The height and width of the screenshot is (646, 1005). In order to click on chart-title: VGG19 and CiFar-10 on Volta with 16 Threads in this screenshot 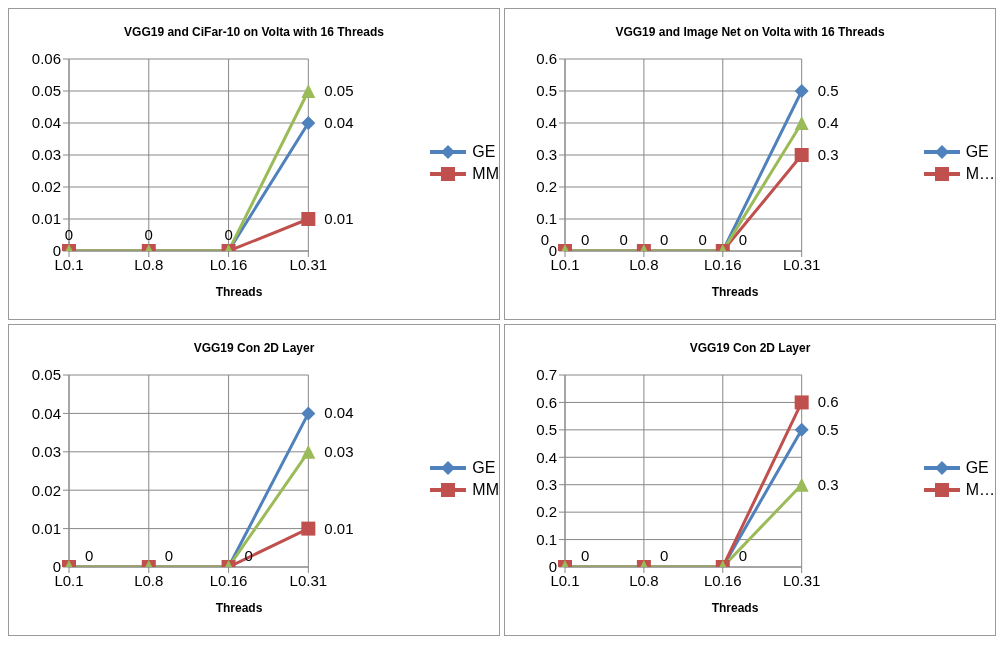, I will do `click(254, 32)`.